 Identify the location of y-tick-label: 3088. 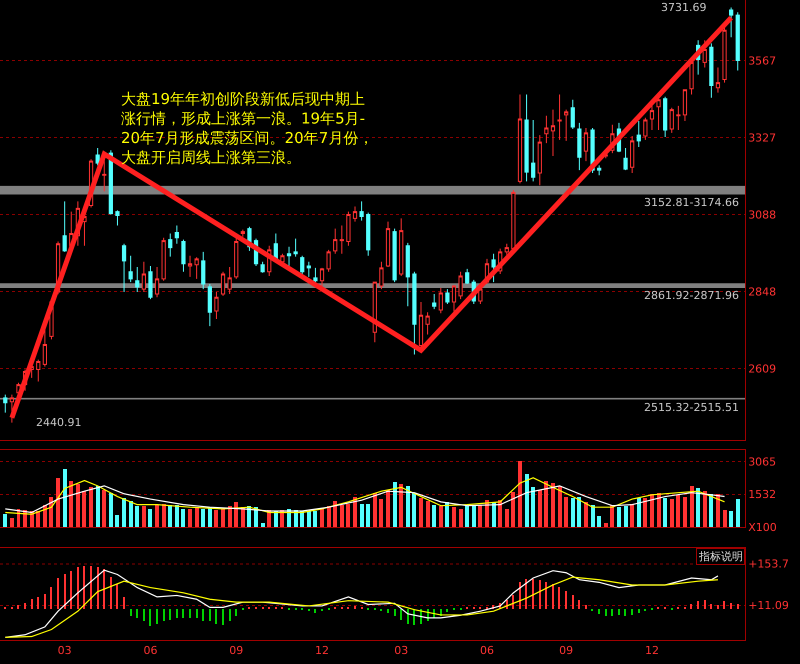
(762, 215).